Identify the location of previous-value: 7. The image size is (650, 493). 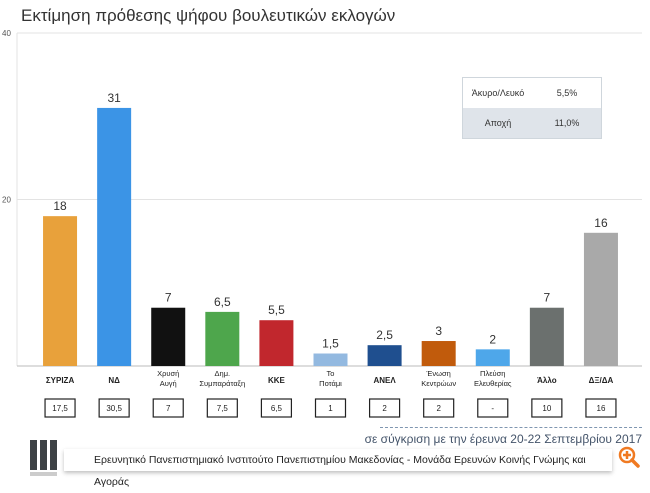
(168, 408).